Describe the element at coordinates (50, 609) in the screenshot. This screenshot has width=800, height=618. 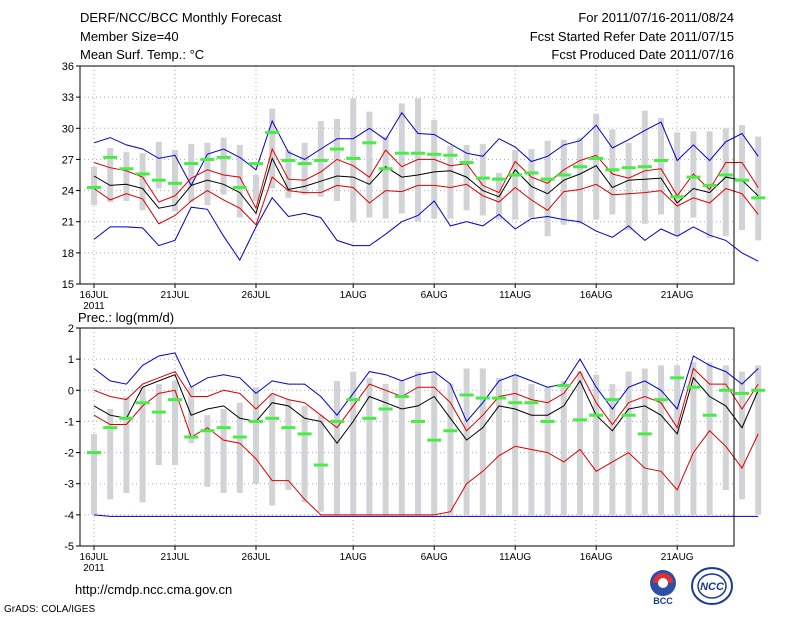
I see `grads-credit: GrADS: COLA/IGES` at that location.